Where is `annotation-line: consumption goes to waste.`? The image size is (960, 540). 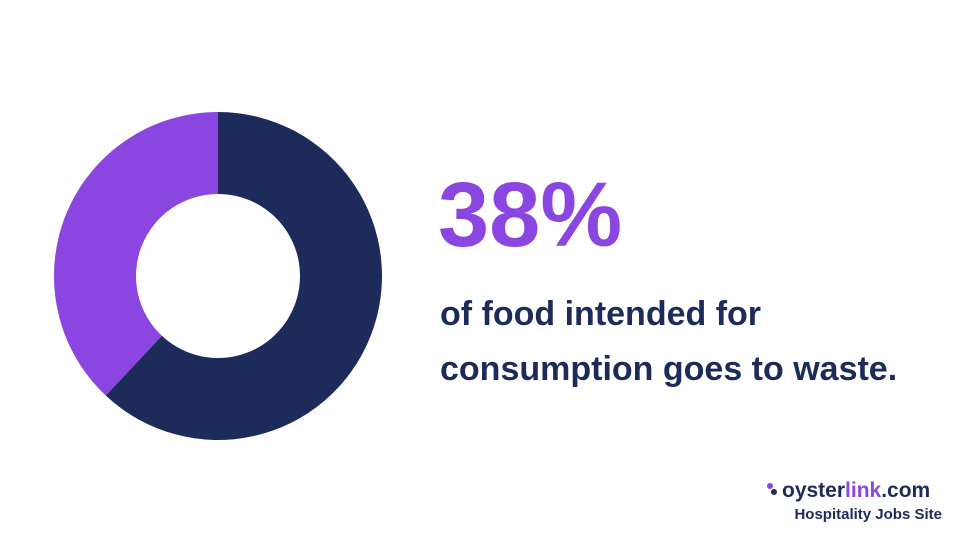 annotation-line: consumption goes to waste. is located at coordinates (668, 369).